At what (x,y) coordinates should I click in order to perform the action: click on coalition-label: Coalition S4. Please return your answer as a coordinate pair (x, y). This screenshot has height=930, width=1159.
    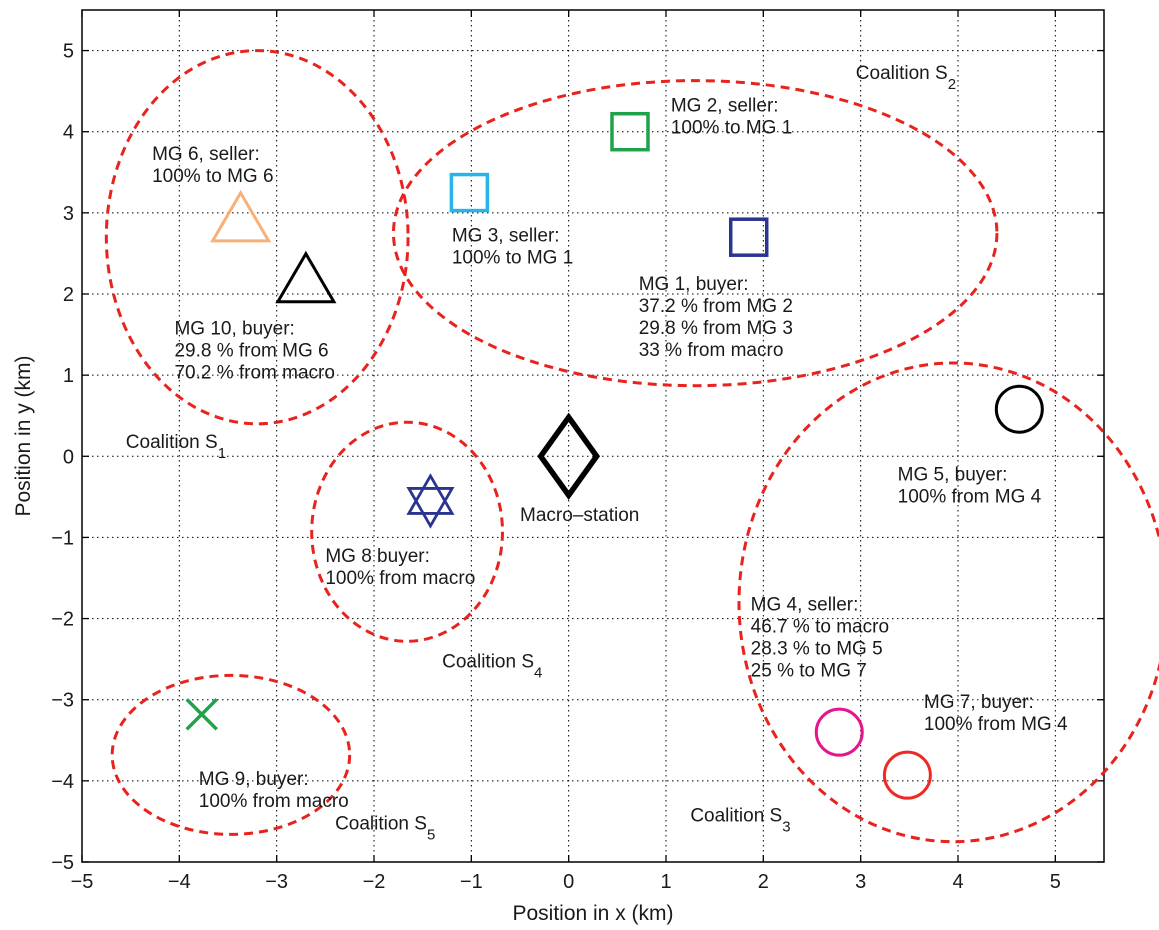
    Looking at the image, I should click on (492, 666).